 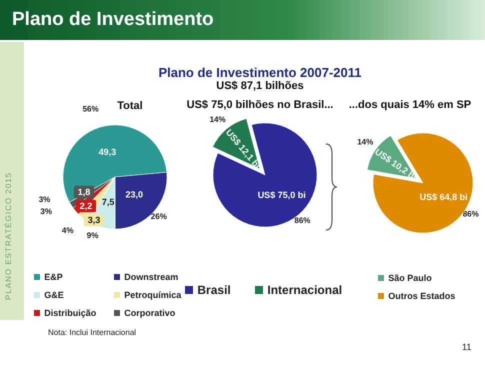 What do you see at coordinates (94, 220) in the screenshot?
I see `data-label: 3,3` at bounding box center [94, 220].